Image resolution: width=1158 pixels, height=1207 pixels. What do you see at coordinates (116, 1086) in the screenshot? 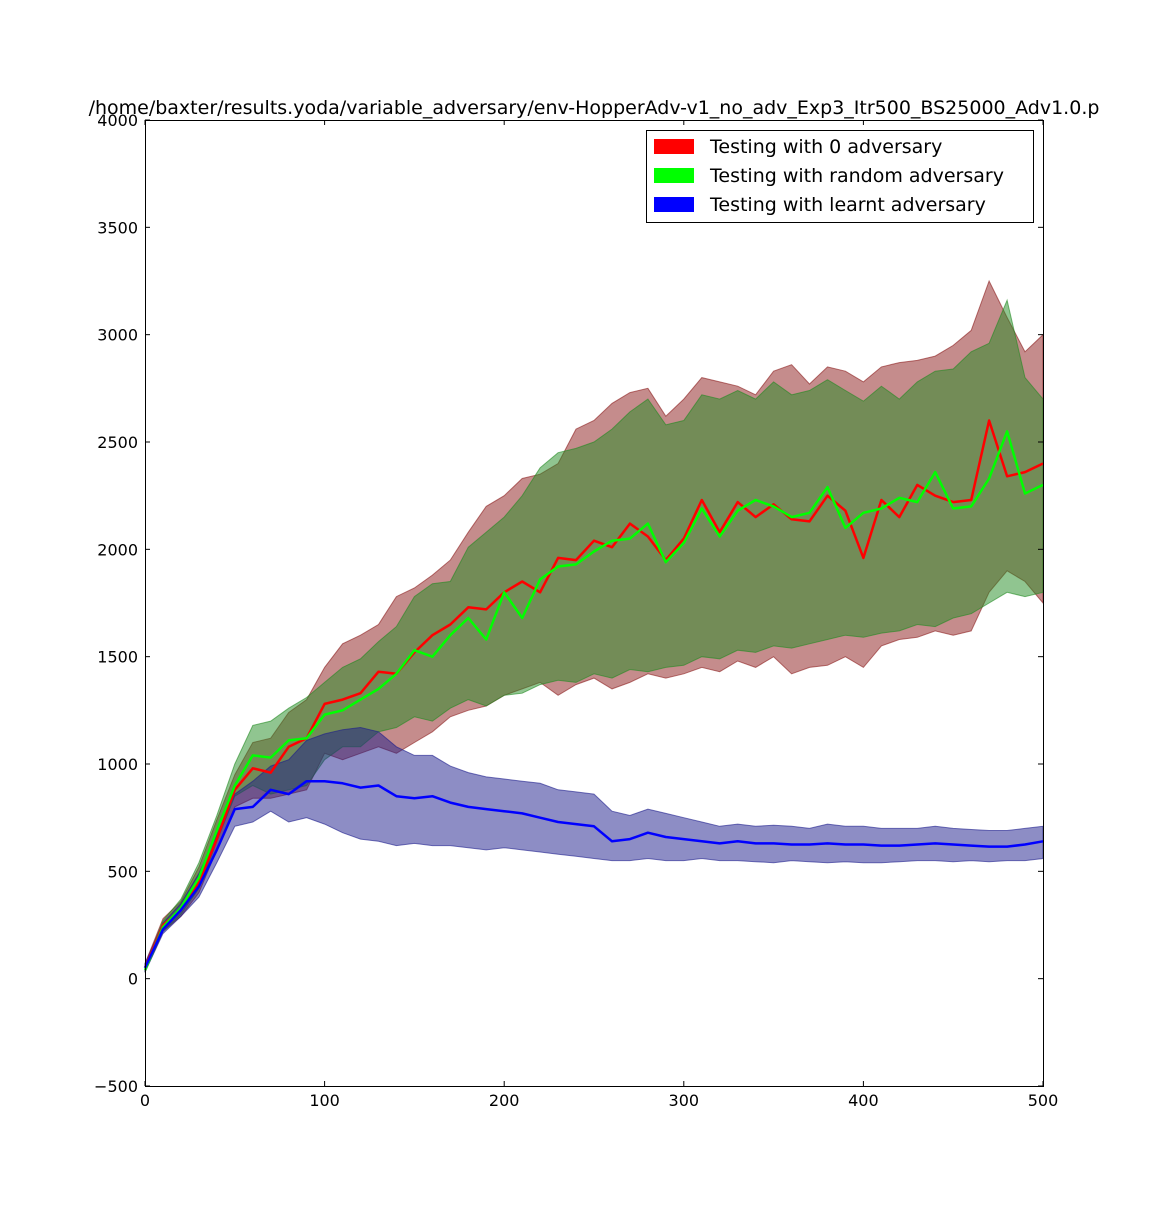
I see `y-tick-label: −500` at bounding box center [116, 1086].